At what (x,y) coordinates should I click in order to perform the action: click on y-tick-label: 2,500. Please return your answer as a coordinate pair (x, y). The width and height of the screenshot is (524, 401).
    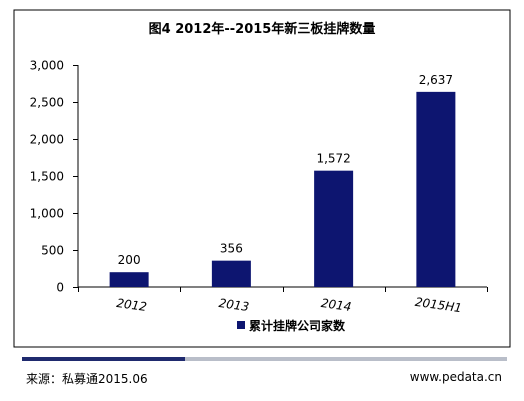
    Looking at the image, I should click on (47, 103).